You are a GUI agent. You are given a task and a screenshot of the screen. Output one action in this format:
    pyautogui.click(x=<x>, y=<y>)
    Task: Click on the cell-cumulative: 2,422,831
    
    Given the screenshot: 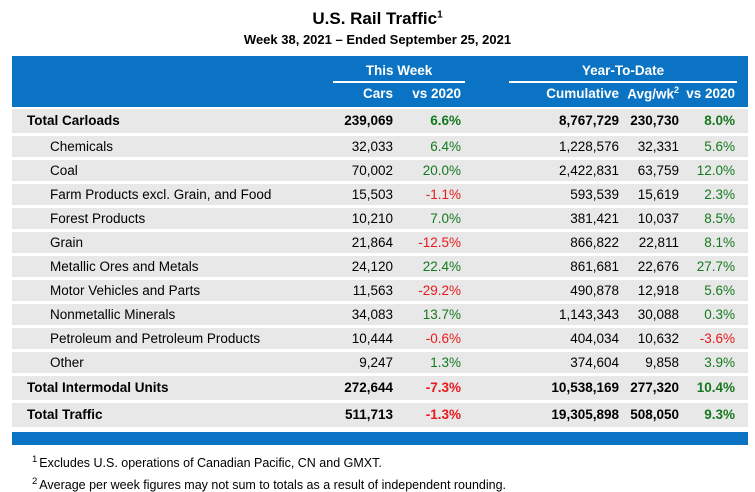 What is the action you would take?
    pyautogui.click(x=566, y=170)
    